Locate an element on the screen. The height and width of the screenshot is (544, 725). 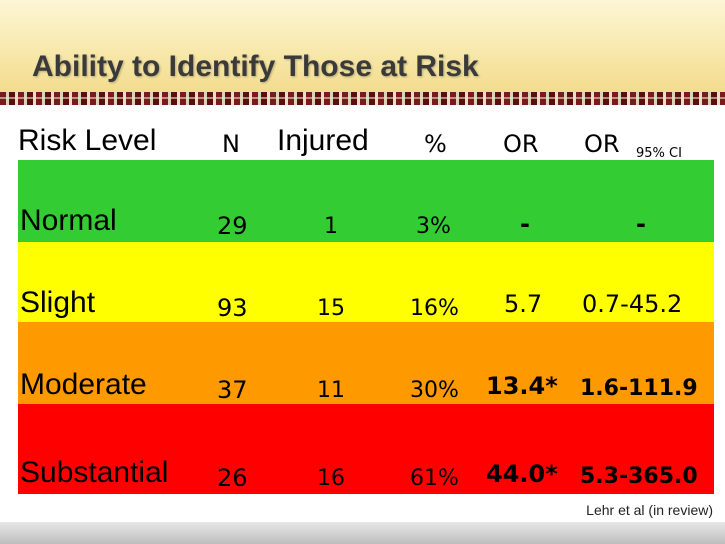
row-or-ci: 1.6-111.9 is located at coordinates (639, 388).